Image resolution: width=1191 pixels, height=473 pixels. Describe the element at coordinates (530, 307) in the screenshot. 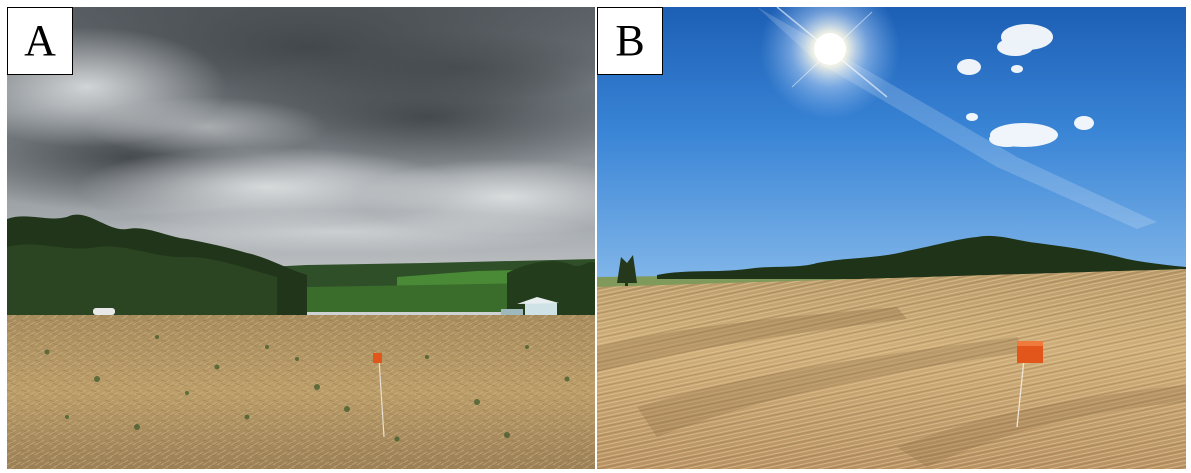

I see `farmhouse` at that location.